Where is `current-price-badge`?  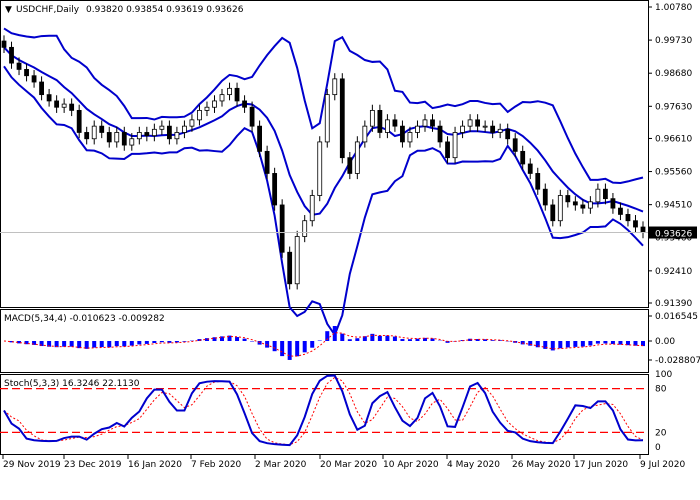
current-price-badge is located at coordinates (673, 232).